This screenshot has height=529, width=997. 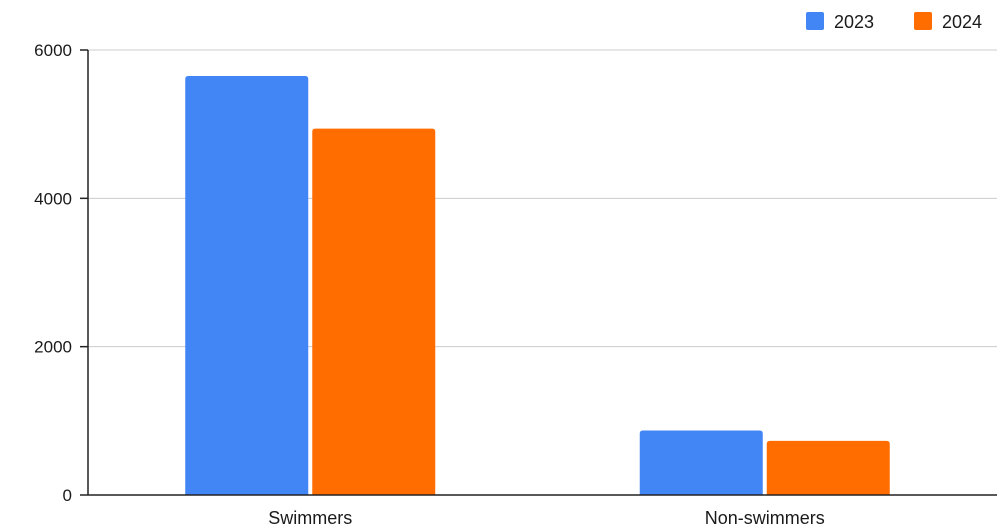 What do you see at coordinates (815, 21) in the screenshot?
I see `legend-swatch-2023` at bounding box center [815, 21].